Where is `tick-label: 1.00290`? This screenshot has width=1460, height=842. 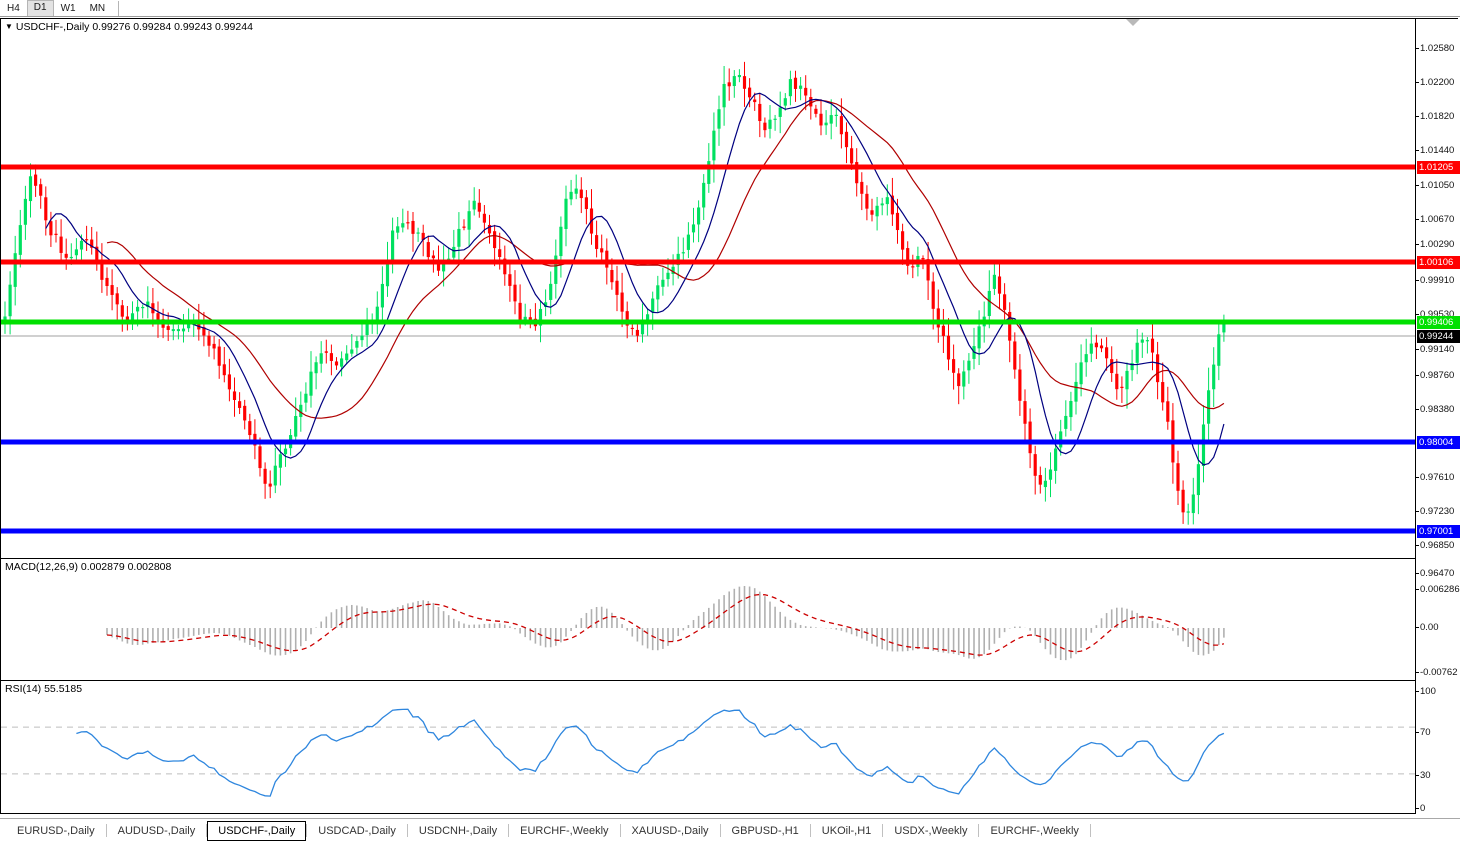 tick-label: 1.00290 is located at coordinates (1437, 244).